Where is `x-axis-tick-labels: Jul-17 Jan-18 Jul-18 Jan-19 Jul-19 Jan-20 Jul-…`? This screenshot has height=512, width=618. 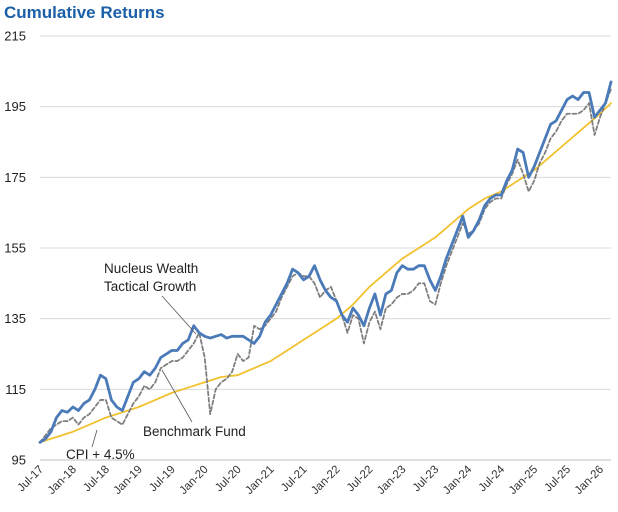 x-axis-tick-labels: Jul-17 Jan-18 Jul-18 Jan-19 Jul-19 Jan-20 Jul-… is located at coordinates (310, 480).